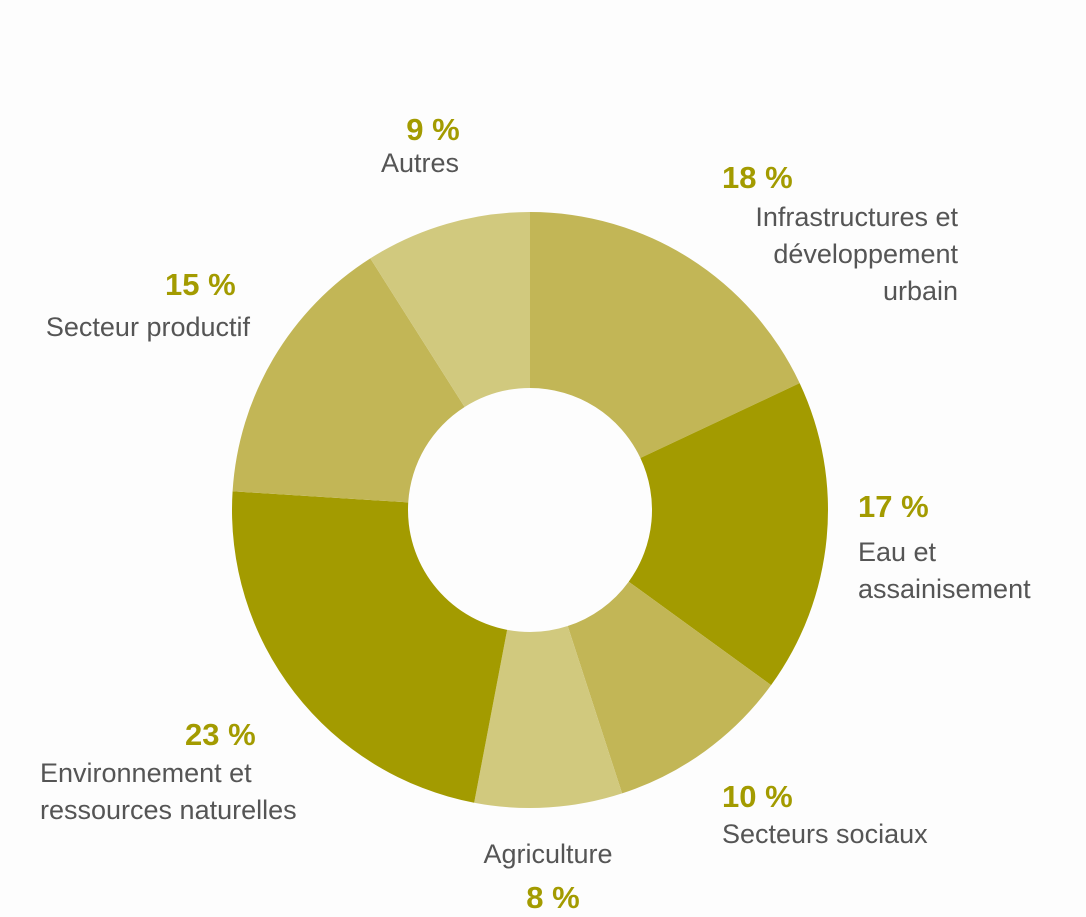  I want to click on category-label: Secteur productif, so click(147, 327).